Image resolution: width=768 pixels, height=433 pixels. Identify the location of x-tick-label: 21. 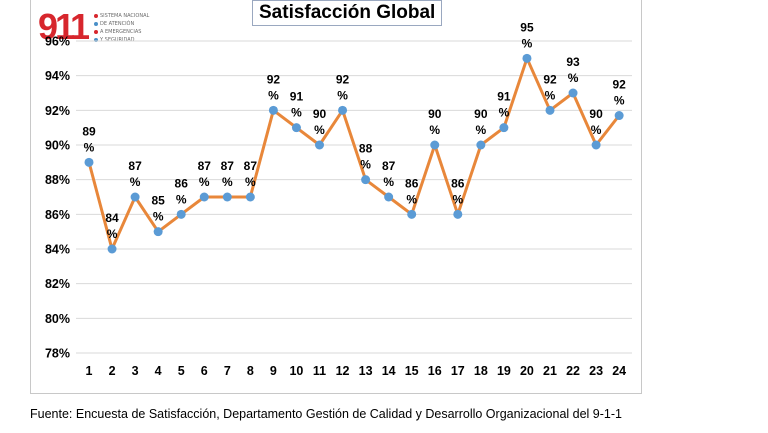
(550, 371).